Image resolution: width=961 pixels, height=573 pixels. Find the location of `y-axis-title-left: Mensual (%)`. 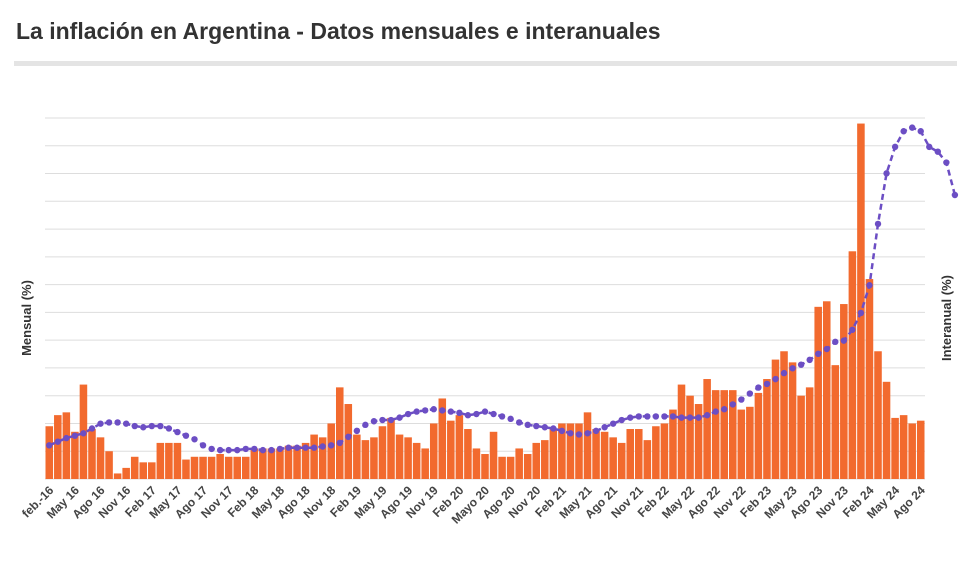

y-axis-title-left: Mensual (%) is located at coordinates (26, 318).